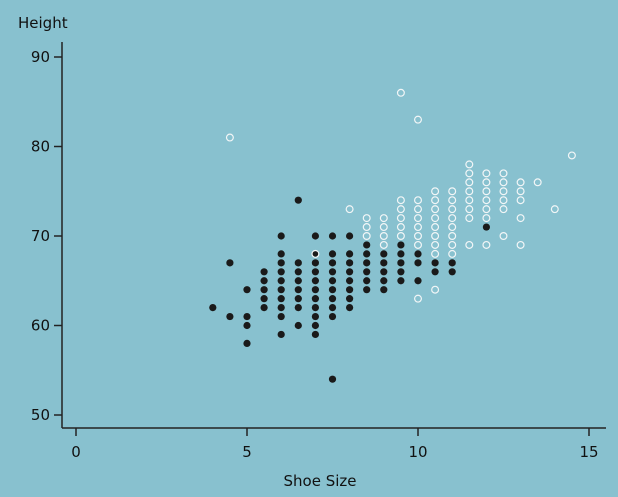 The width and height of the screenshot is (618, 497). Describe the element at coordinates (40, 236) in the screenshot. I see `y-tick-label: 70` at that location.